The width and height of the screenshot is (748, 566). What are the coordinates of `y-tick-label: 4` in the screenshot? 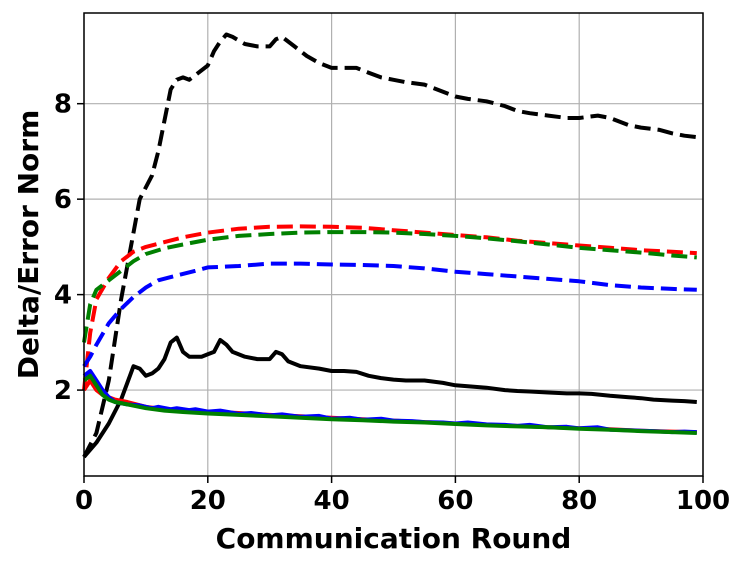 It's located at (63, 296).